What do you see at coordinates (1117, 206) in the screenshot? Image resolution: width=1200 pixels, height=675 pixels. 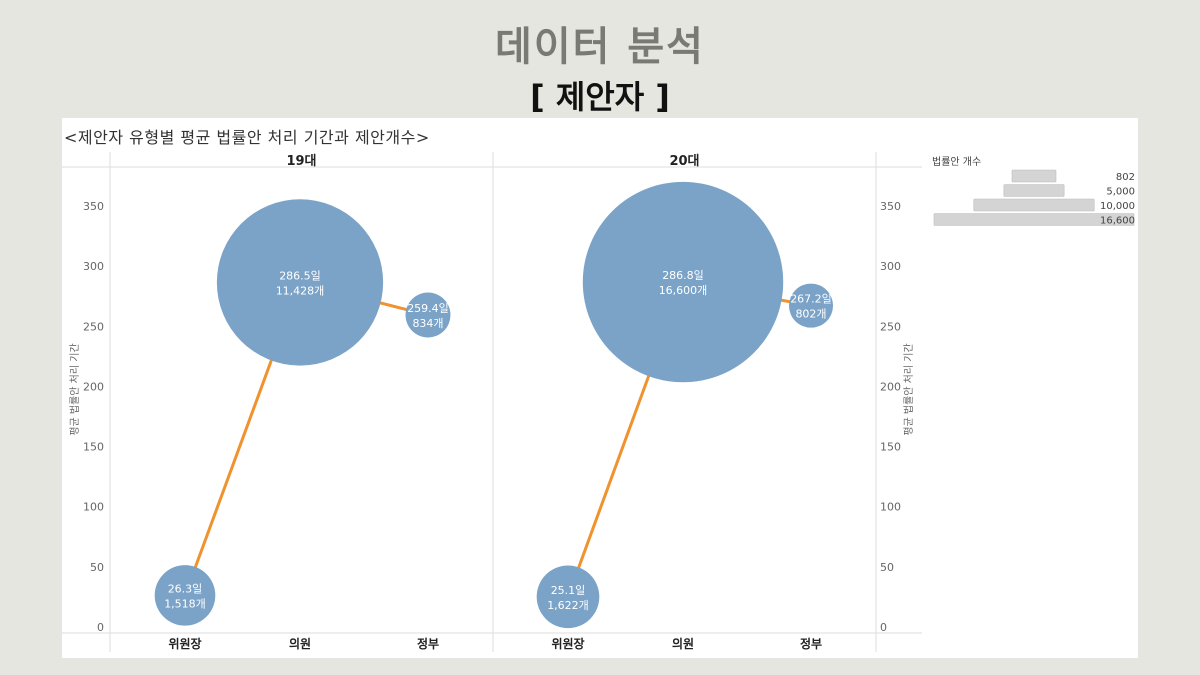 I see `size-legend-label: 10,000` at bounding box center [1117, 206].